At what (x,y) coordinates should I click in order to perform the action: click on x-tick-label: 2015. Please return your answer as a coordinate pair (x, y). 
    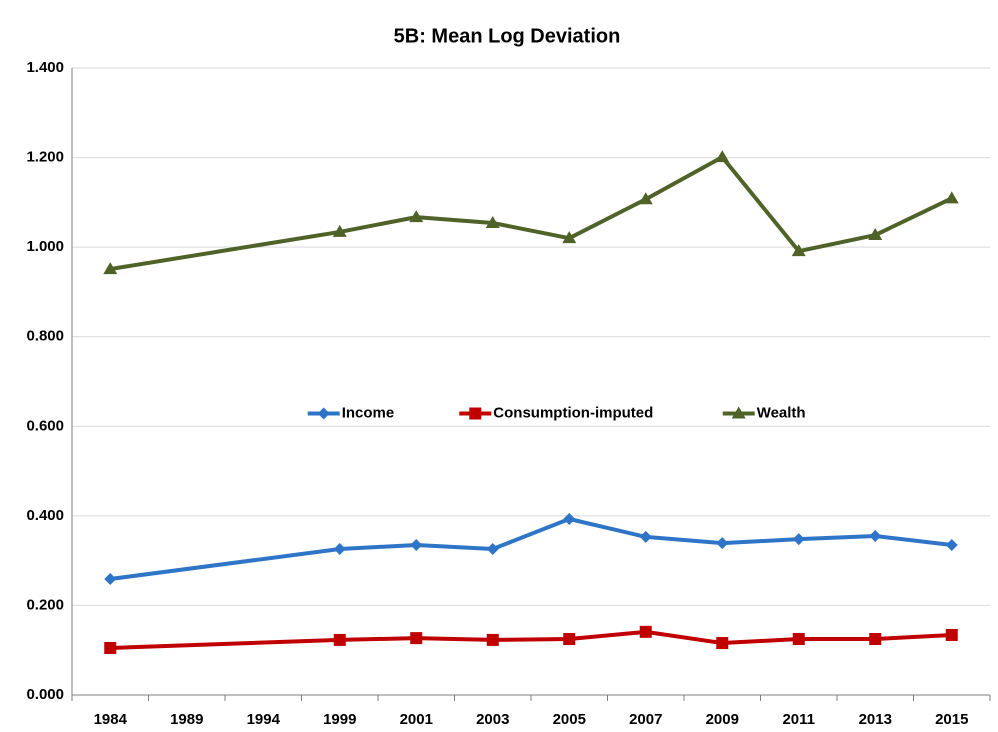
    Looking at the image, I should click on (951, 719).